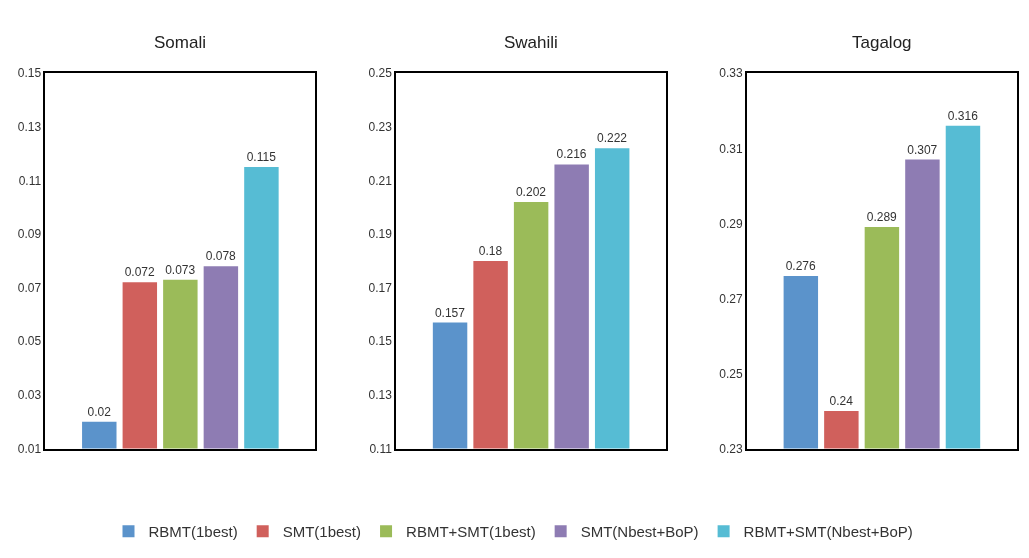 The image size is (1029, 558). What do you see at coordinates (29, 341) in the screenshot?
I see `y-tick-label: 0.05` at bounding box center [29, 341].